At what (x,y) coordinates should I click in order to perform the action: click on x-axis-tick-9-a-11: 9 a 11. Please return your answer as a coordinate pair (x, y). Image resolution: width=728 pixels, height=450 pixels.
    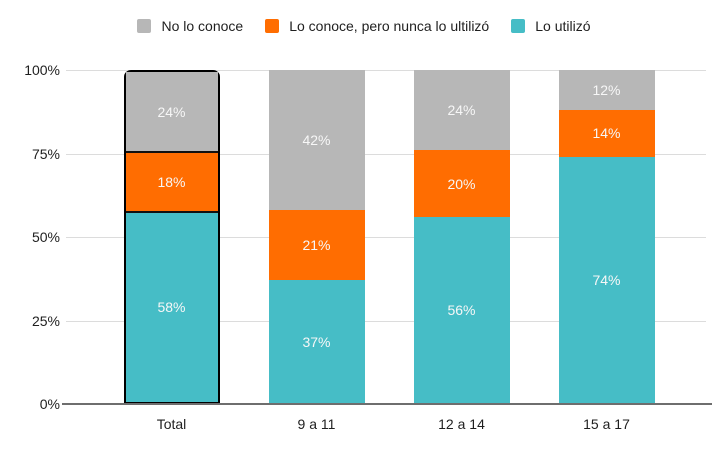
    Looking at the image, I should click on (316, 424).